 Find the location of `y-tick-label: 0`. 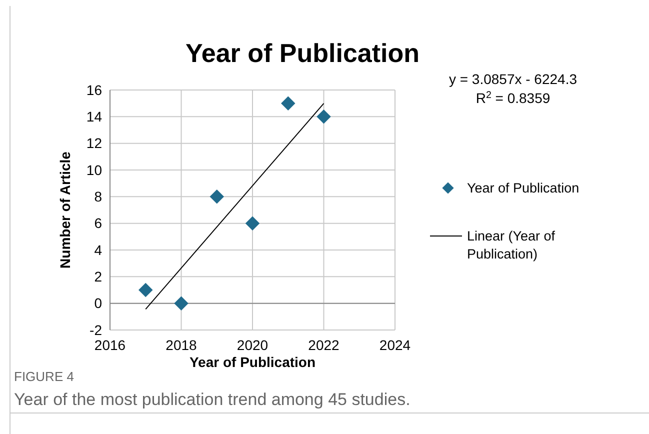

y-tick-label: 0 is located at coordinates (98, 303).